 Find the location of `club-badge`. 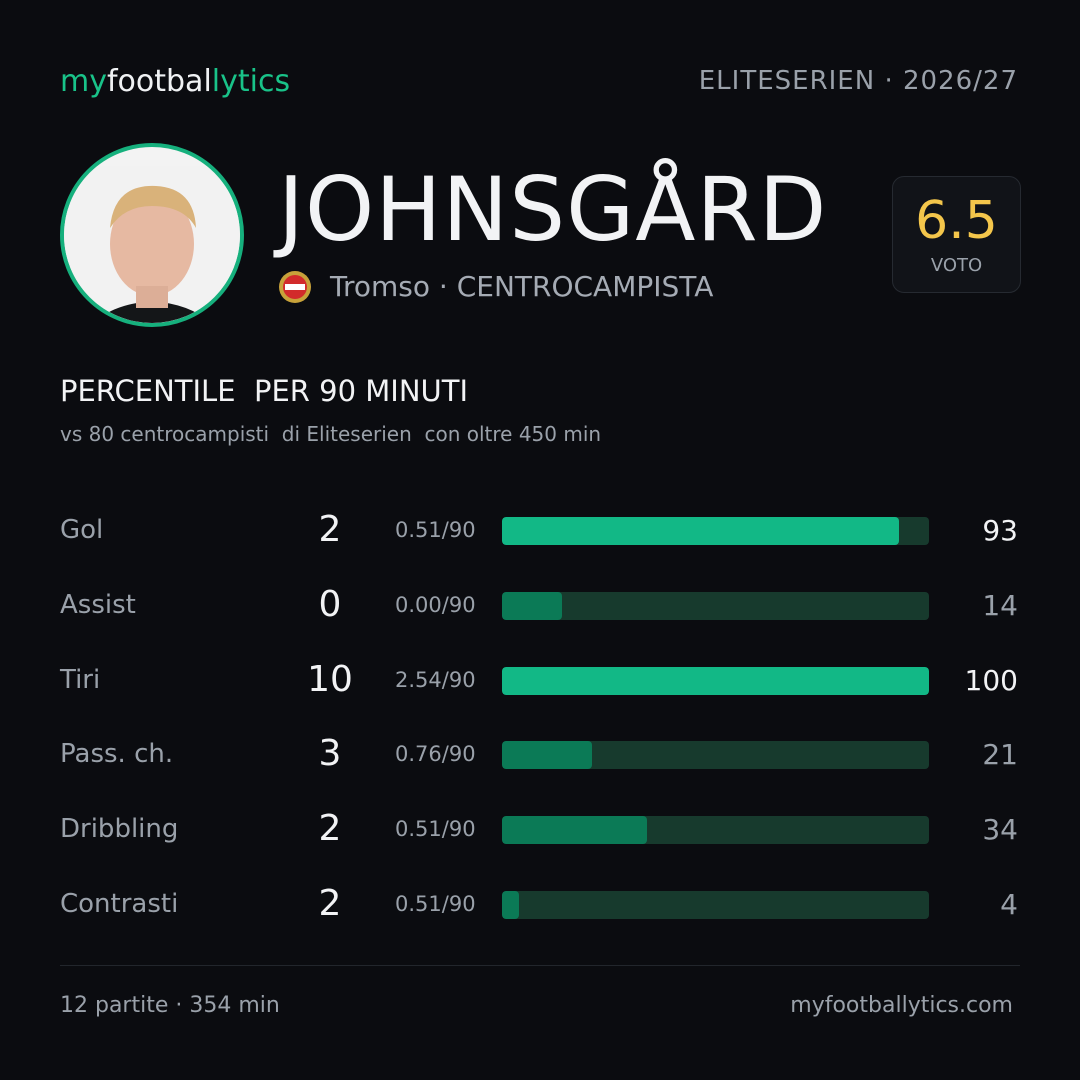

club-badge is located at coordinates (295, 287).